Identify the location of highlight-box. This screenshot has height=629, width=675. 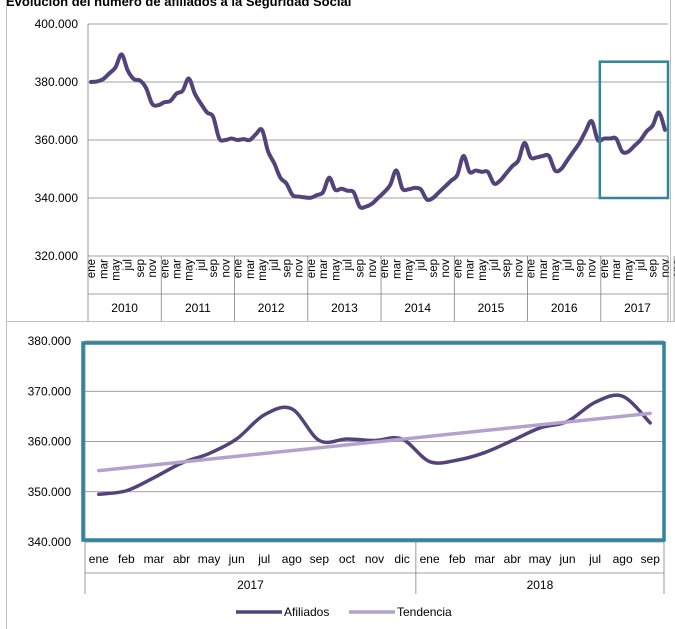
(634, 130).